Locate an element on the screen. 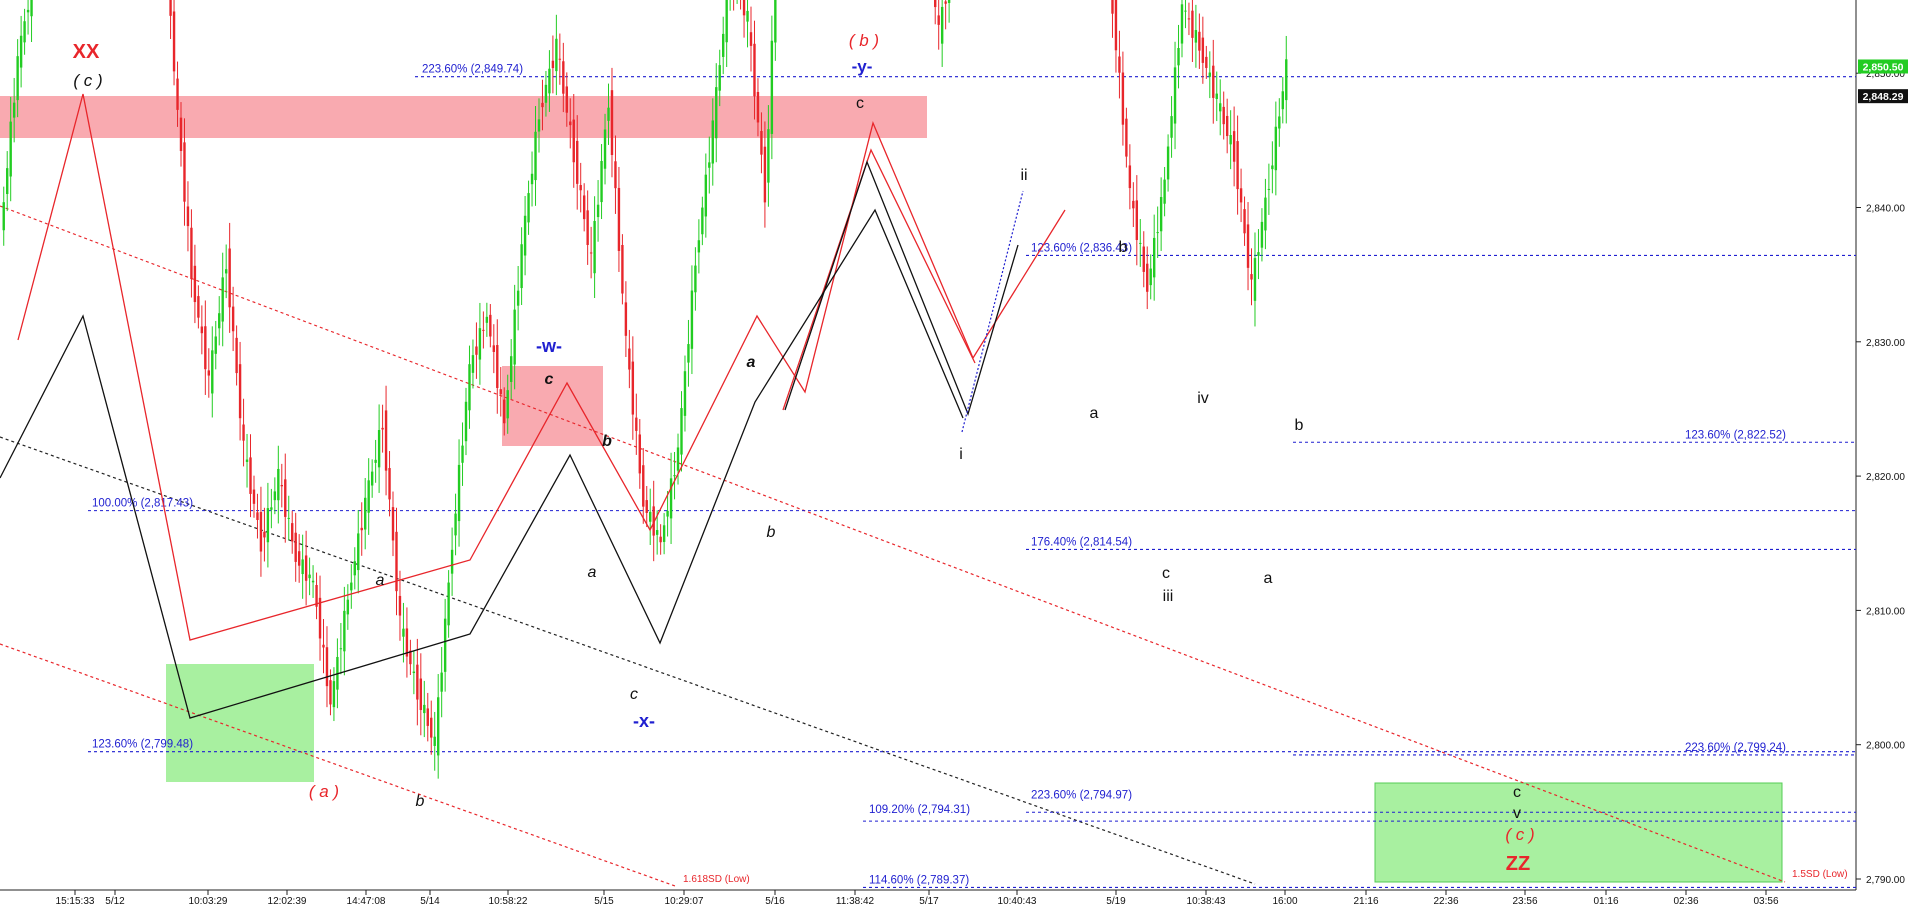  y-tick-label: 2,800.00 is located at coordinates (1885, 746).